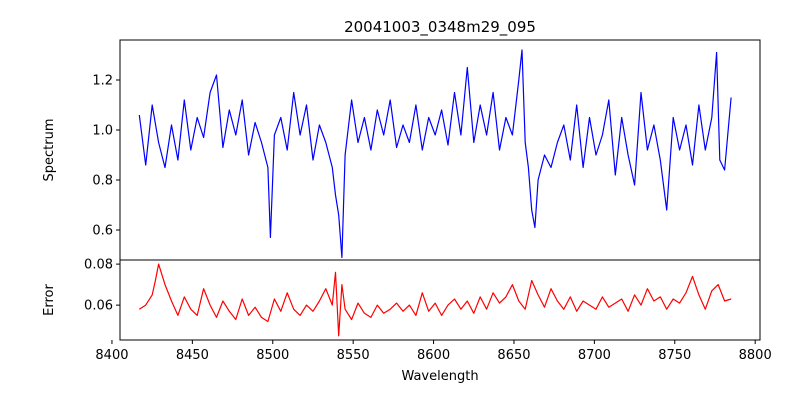  Describe the element at coordinates (594, 355) in the screenshot. I see `x-tick-label: 8700` at that location.